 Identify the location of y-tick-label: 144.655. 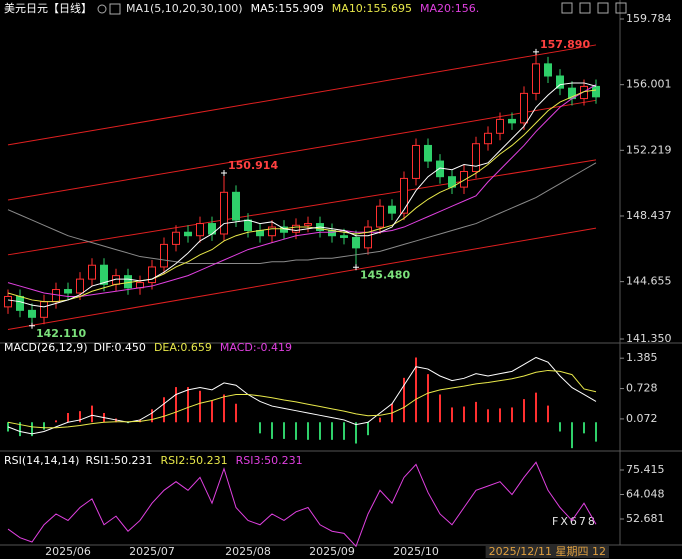
(649, 281).